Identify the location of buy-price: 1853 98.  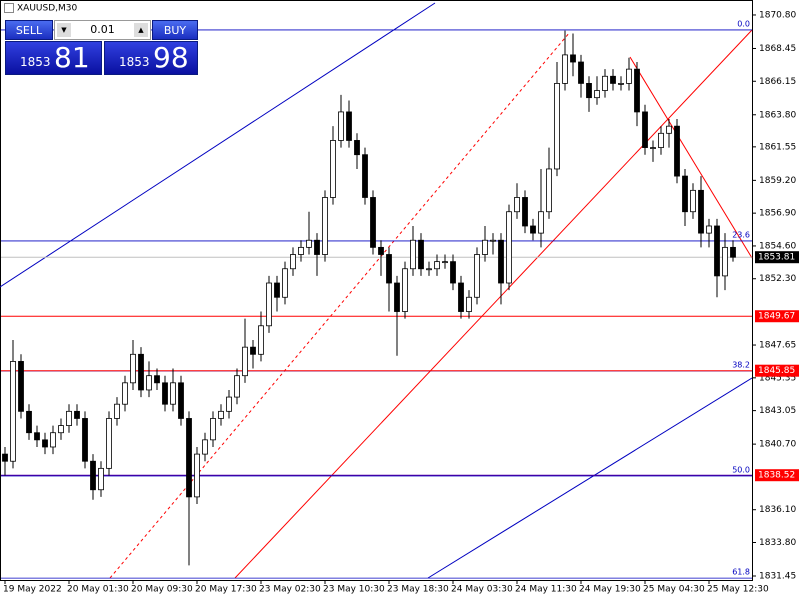
(151, 58).